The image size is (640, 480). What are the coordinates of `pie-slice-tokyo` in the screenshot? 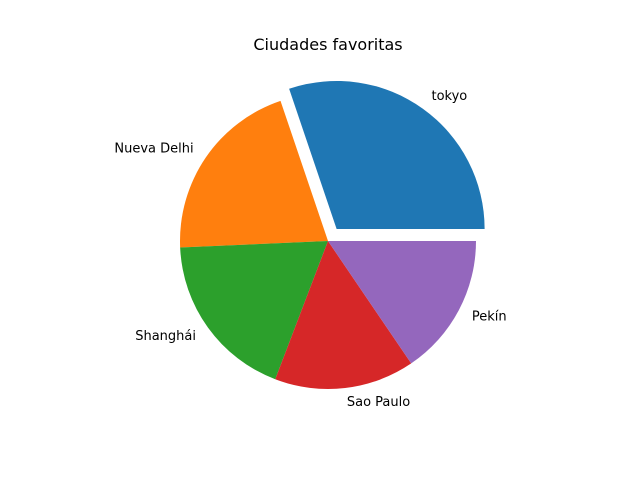 It's located at (387, 154).